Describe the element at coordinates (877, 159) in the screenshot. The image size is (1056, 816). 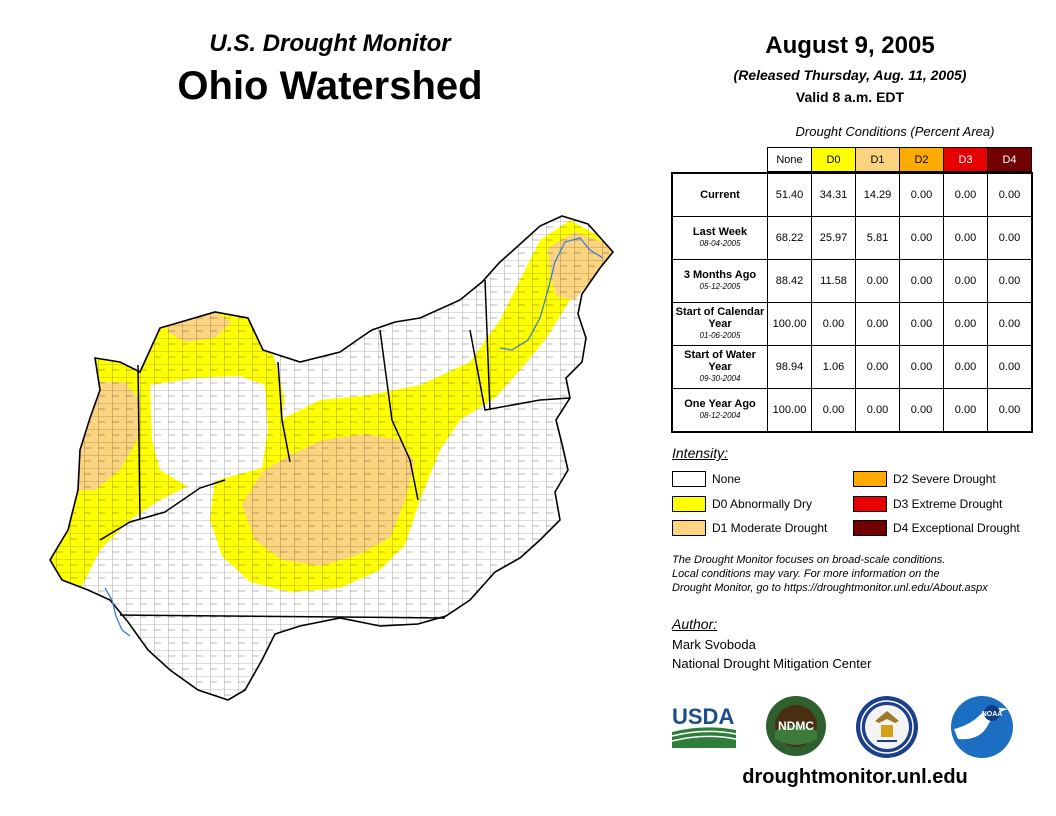
I see `col-d1: D1` at that location.